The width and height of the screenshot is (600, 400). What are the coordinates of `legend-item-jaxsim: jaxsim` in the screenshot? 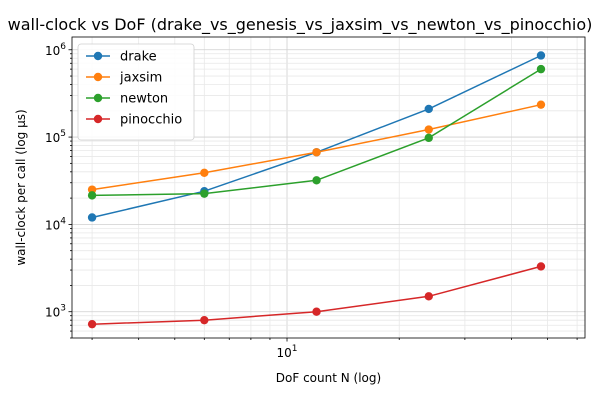 It's located at (124, 78).